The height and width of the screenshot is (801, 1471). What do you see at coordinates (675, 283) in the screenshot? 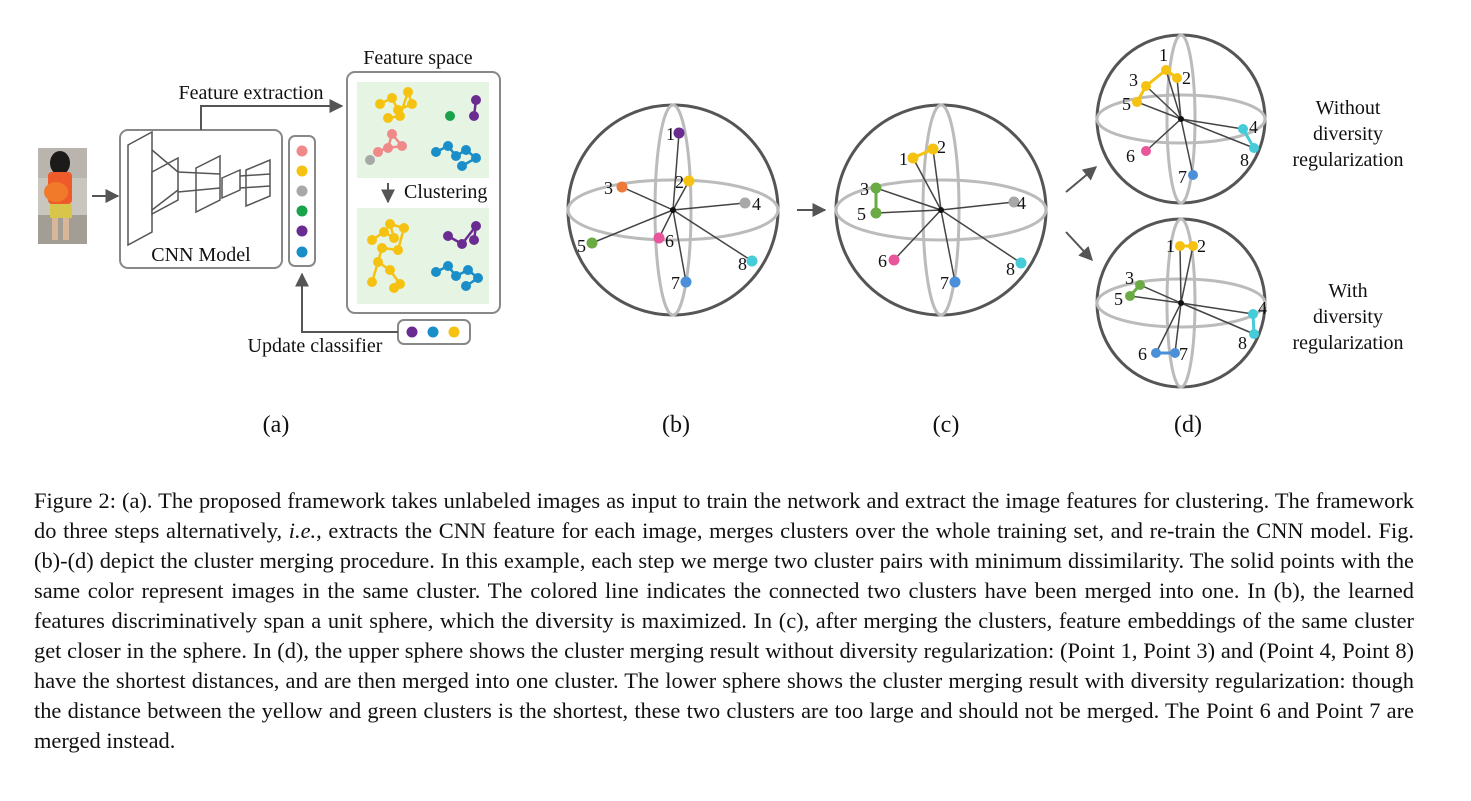
I see `b-point-7: 7` at bounding box center [675, 283].